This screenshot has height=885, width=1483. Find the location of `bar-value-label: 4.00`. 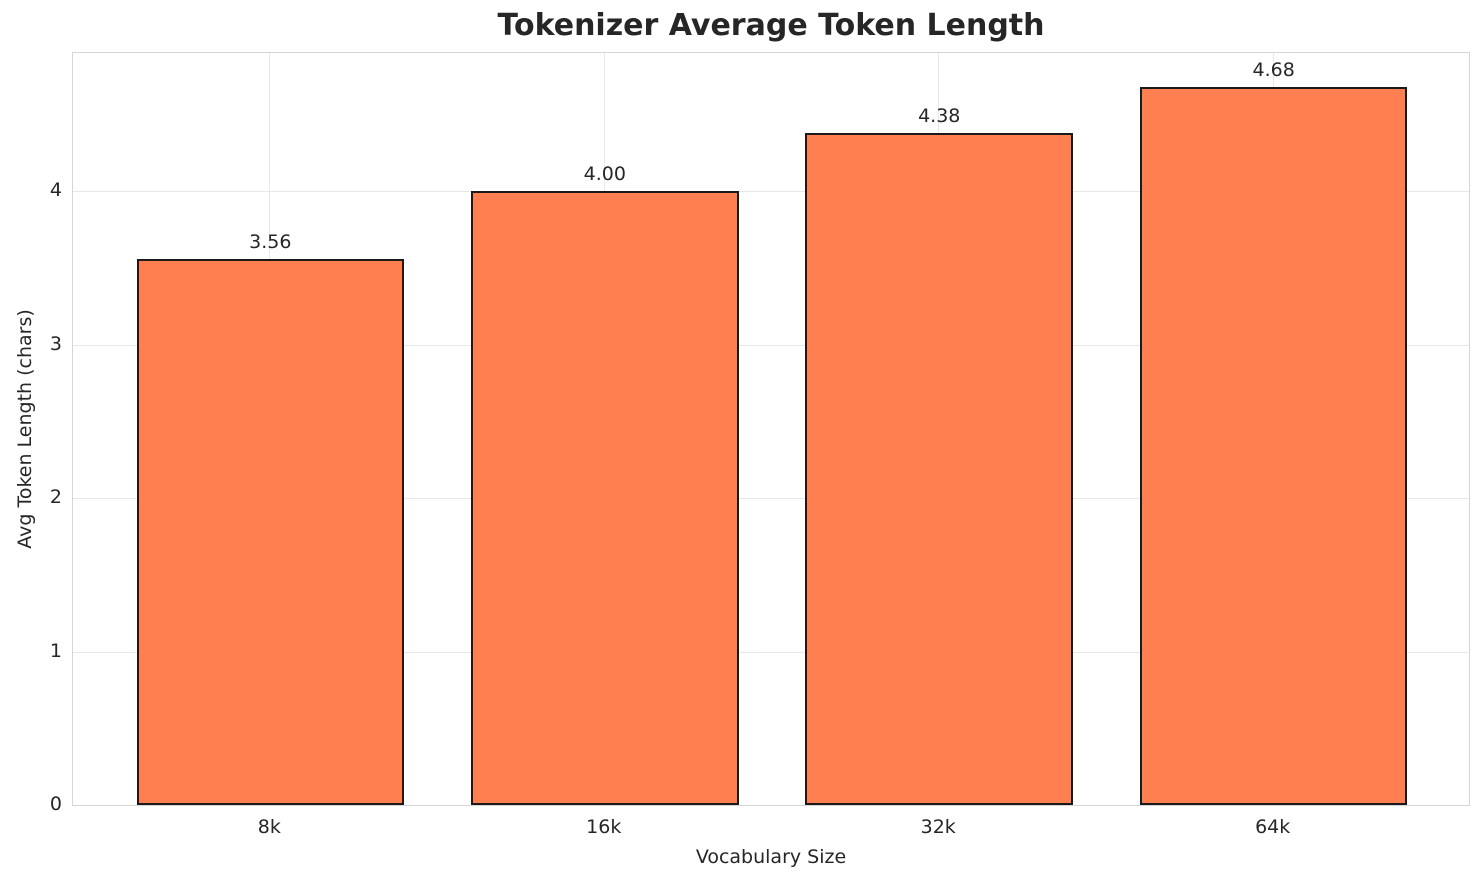

bar-value-label: 4.00 is located at coordinates (604, 174).